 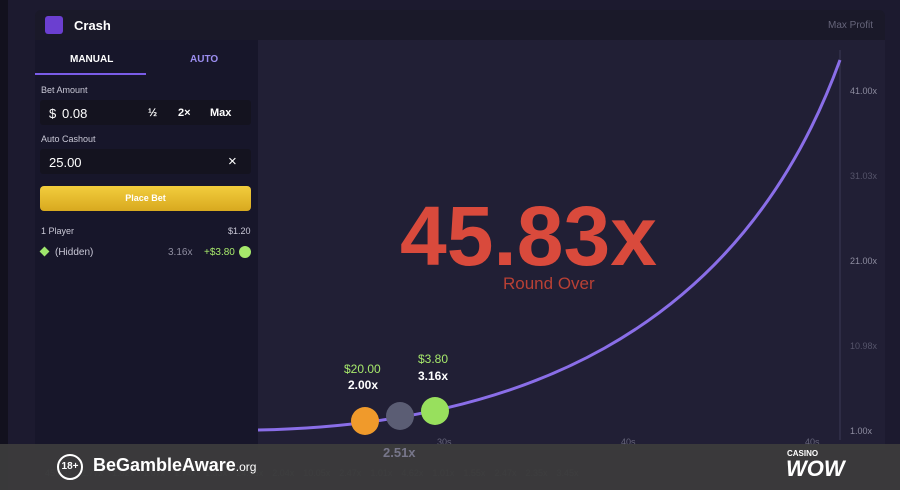 I want to click on aware-logo: BeGambleAware.org, so click(x=174, y=465).